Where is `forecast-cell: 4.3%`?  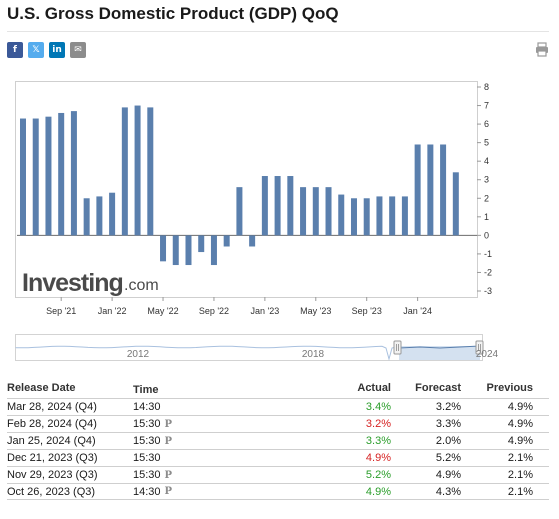
forecast-cell: 4.3% is located at coordinates (448, 491).